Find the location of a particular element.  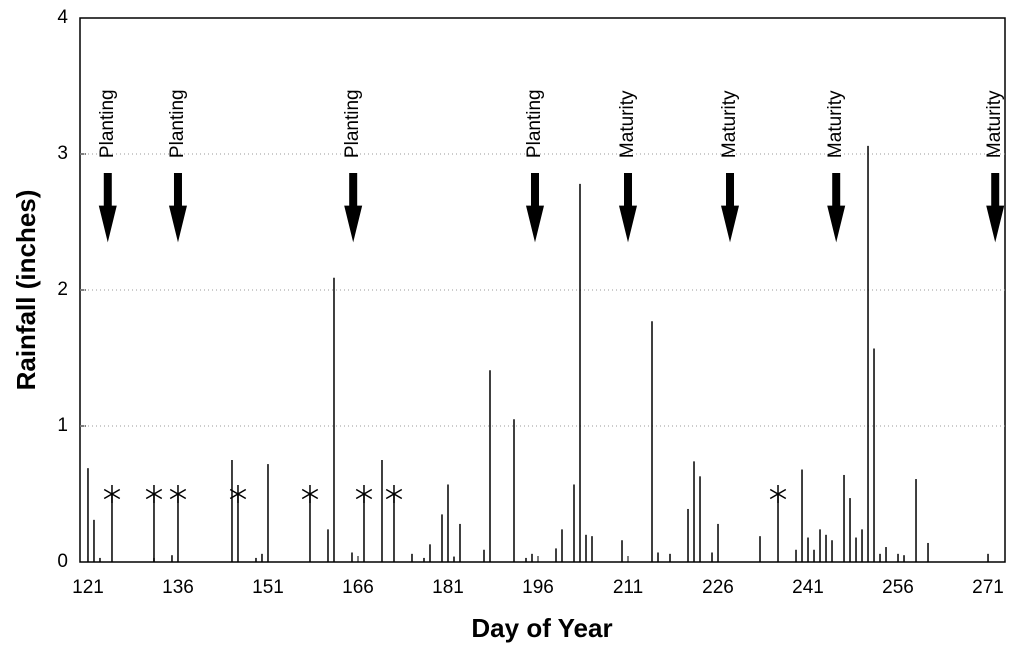

x-tick-label: 226 is located at coordinates (718, 587).